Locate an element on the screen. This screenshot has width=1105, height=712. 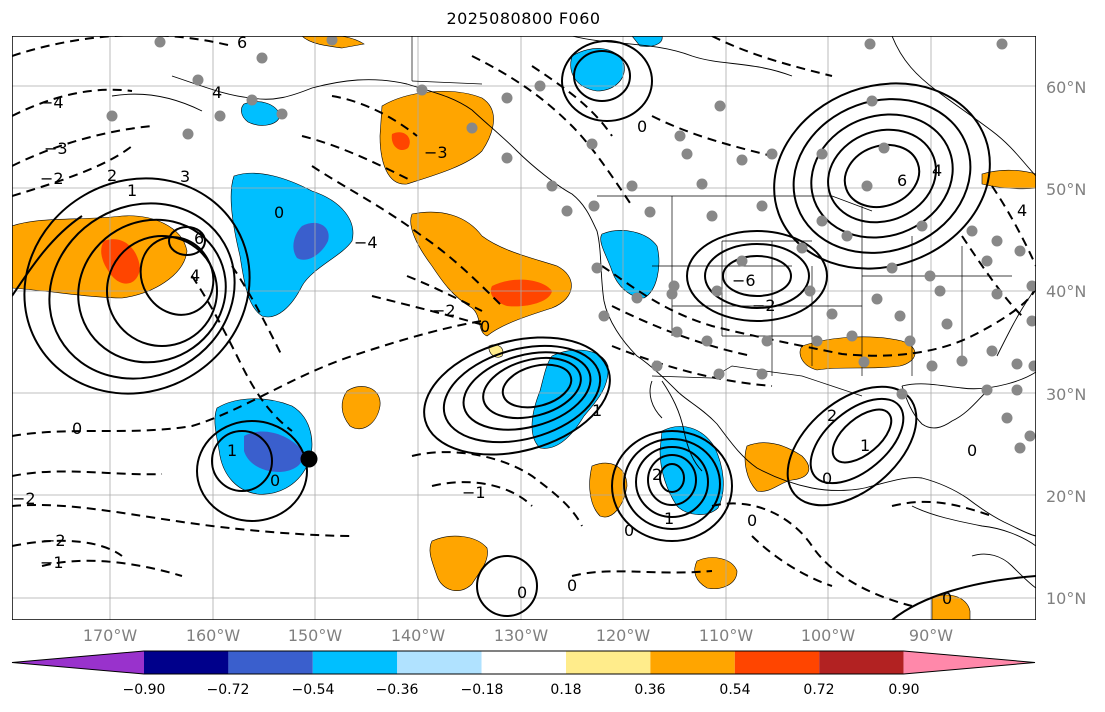
lon-label: 100°W is located at coordinates (828, 635).